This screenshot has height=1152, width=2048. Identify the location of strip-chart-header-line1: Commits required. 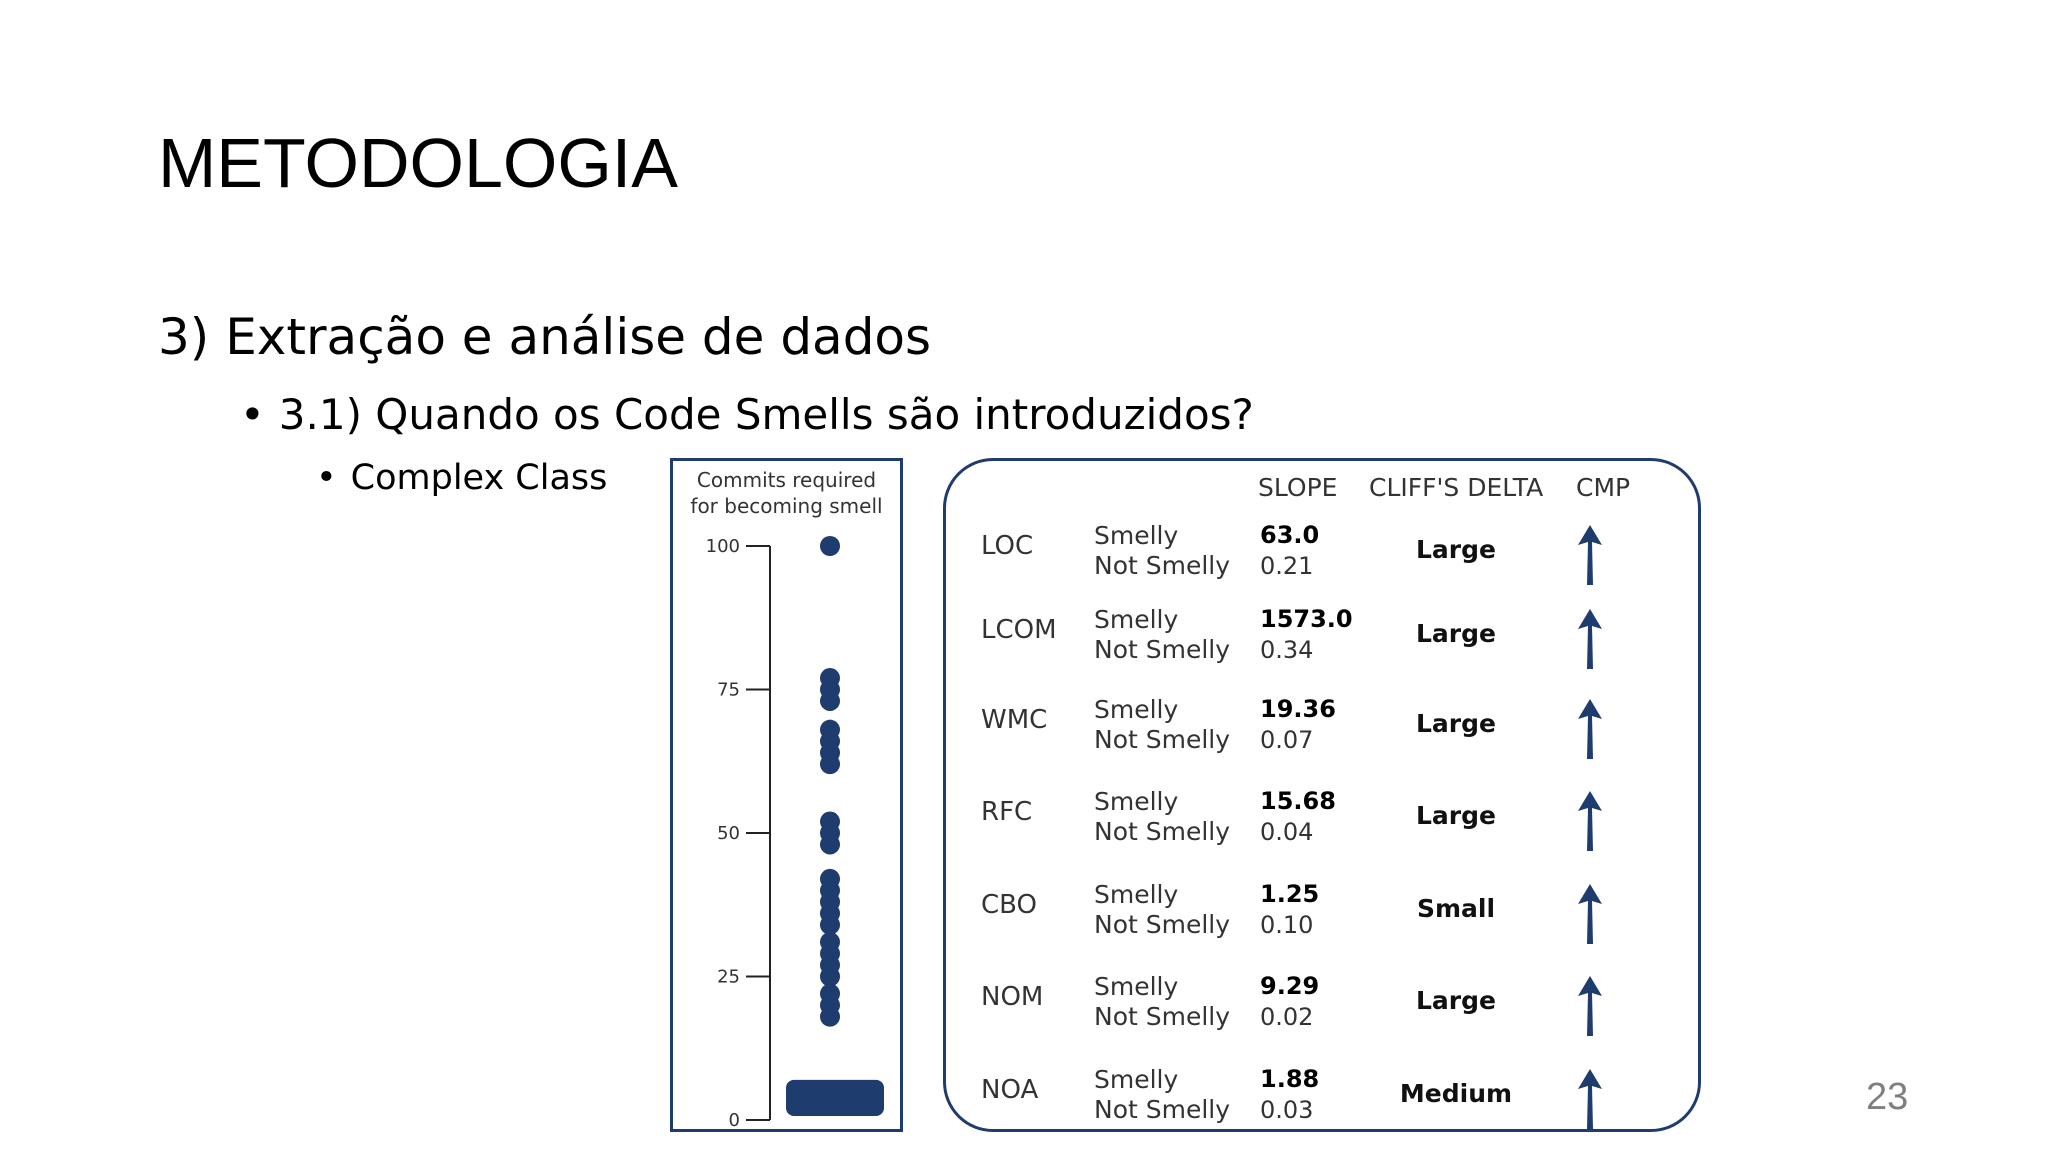
(786, 480).